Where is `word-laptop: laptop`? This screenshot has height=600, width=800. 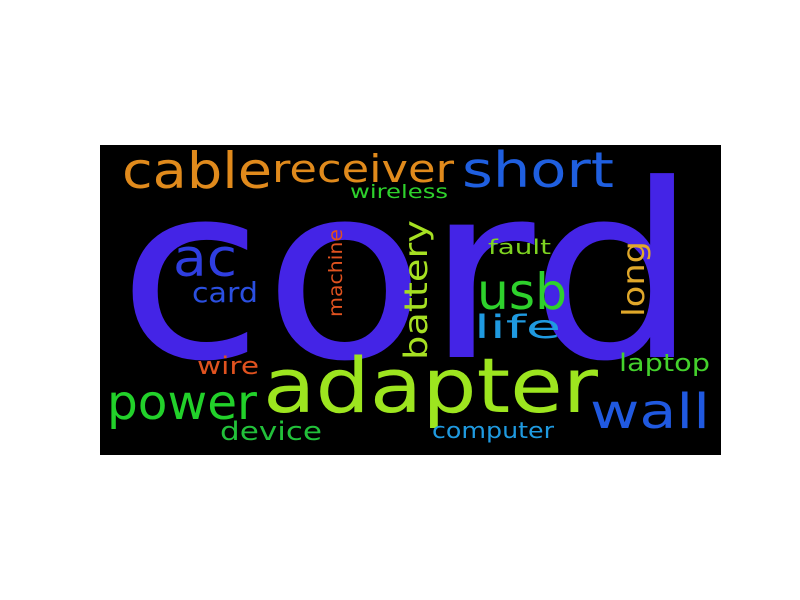
word-laptop: laptop is located at coordinates (664, 363).